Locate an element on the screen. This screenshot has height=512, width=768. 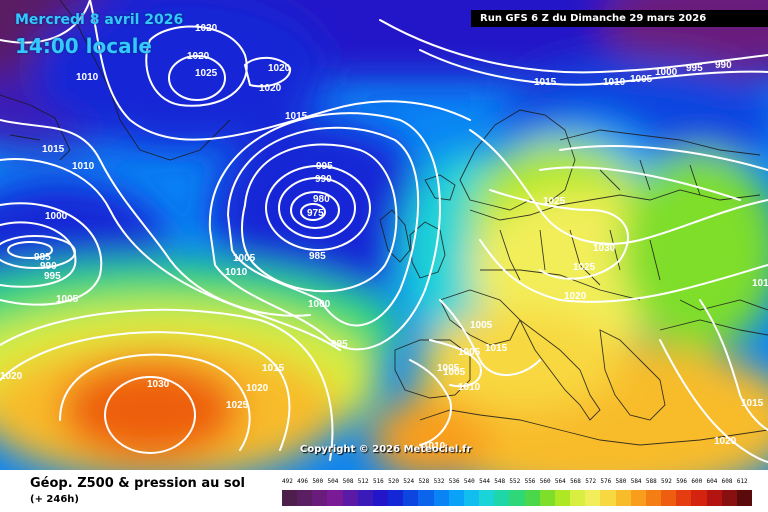
forecast-time: 14:00 locale is located at coordinates (83, 46).